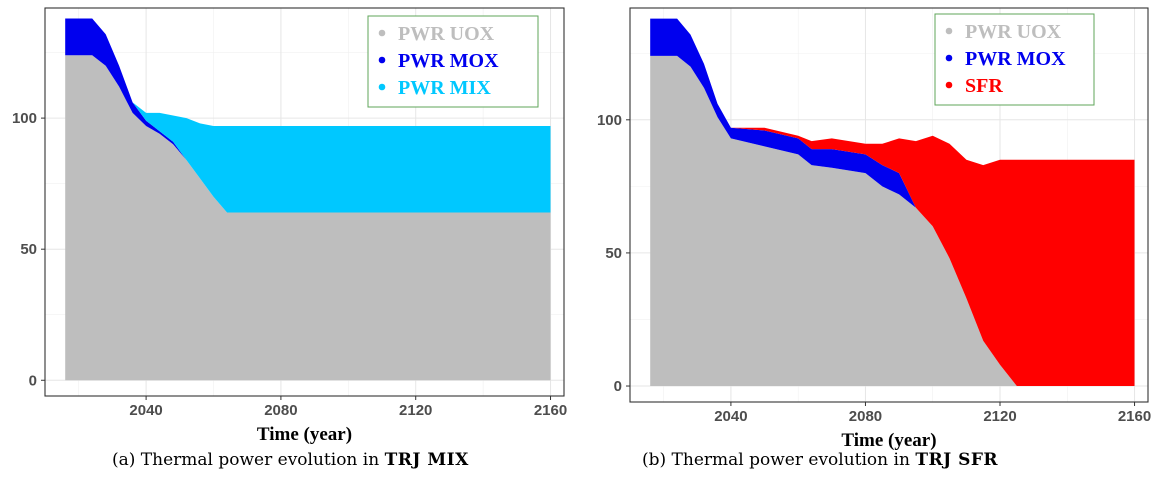  I want to click on legend: PWR UOX PWR MOX PWR MIX, so click(453, 61).